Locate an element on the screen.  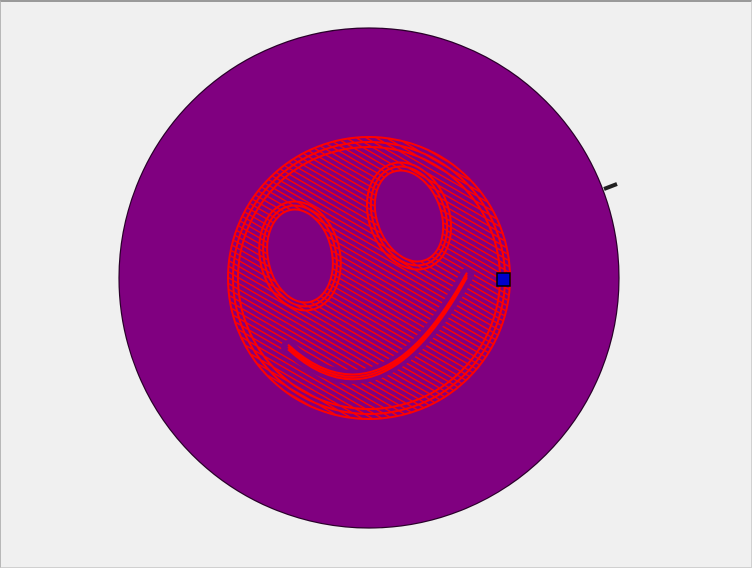
right-eye-hole is located at coordinates (409, 216).